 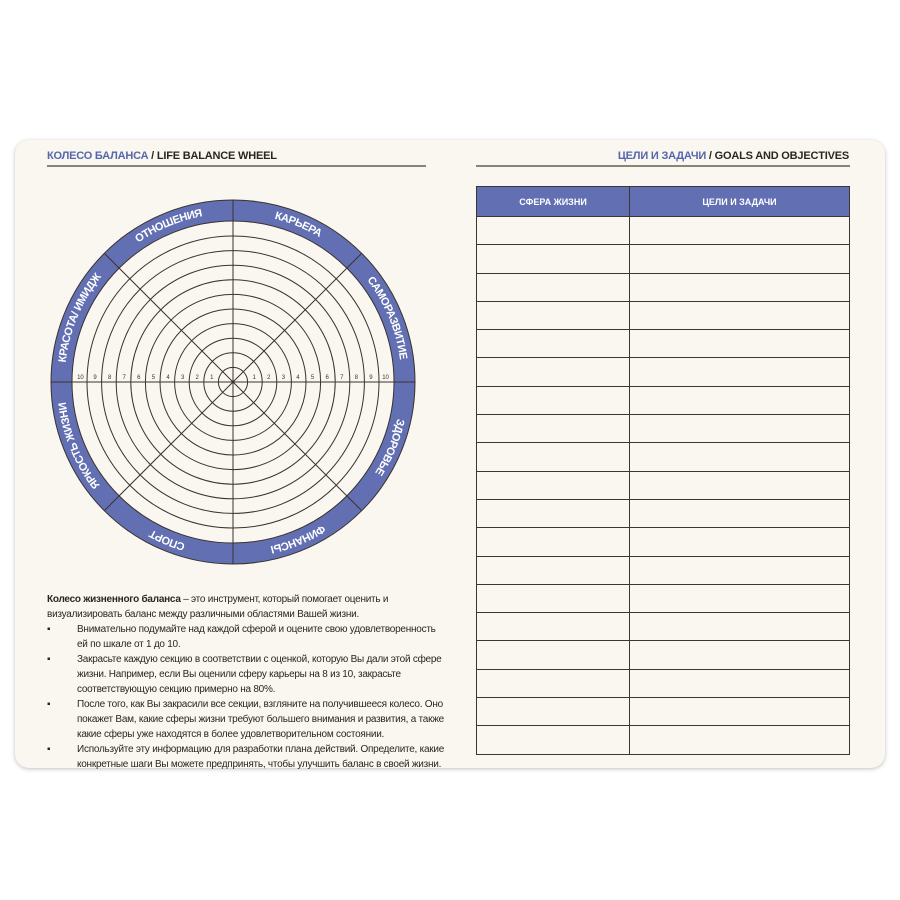 What do you see at coordinates (733, 156) in the screenshot?
I see `right-page-header: ЦЕЛИ И ЗАДАЧИ / GOALS AND OBJECTIVES` at bounding box center [733, 156].